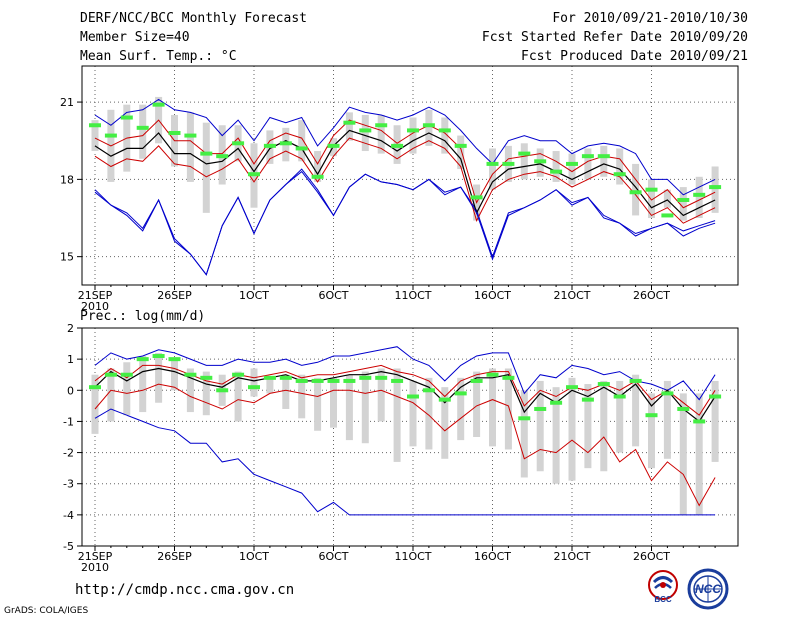  What do you see at coordinates (405, 180) in the screenshot?
I see `temp-series-q1` at bounding box center [405, 180].